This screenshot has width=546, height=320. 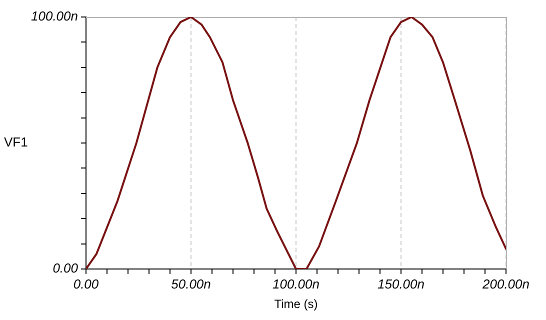 What do you see at coordinates (191, 284) in the screenshot?
I see `x-tick-label: 50.00n` at bounding box center [191, 284].